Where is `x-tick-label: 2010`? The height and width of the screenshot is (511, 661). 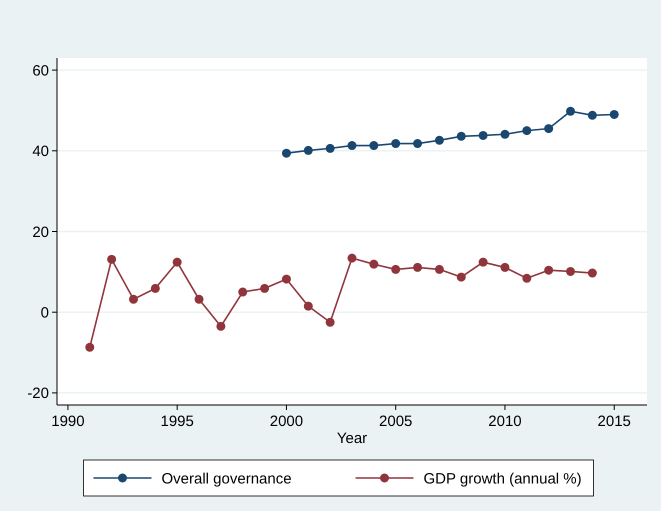 x-tick-label: 2010 is located at coordinates (505, 421).